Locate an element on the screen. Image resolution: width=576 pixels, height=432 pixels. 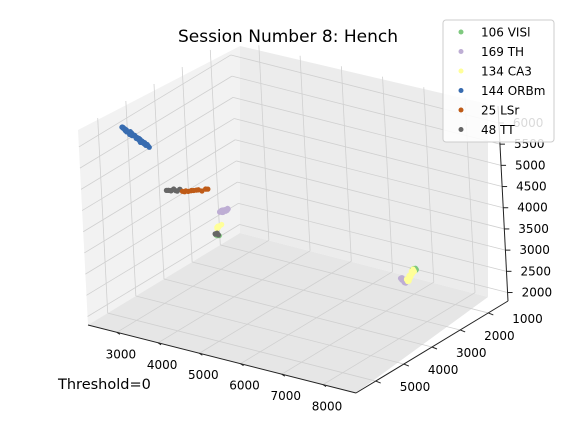
y-tick-label: 4000 is located at coordinates (443, 370).